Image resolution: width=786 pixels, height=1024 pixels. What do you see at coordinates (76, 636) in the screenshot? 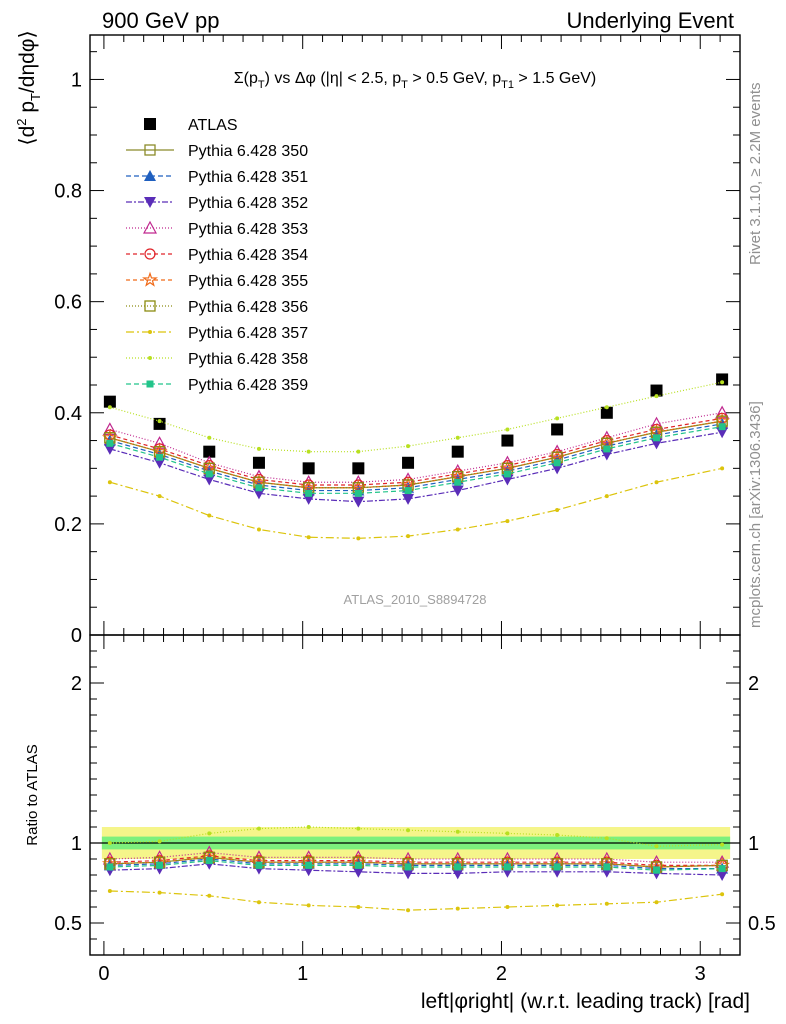
I see `main-y-tick-label: 0` at bounding box center [76, 636].